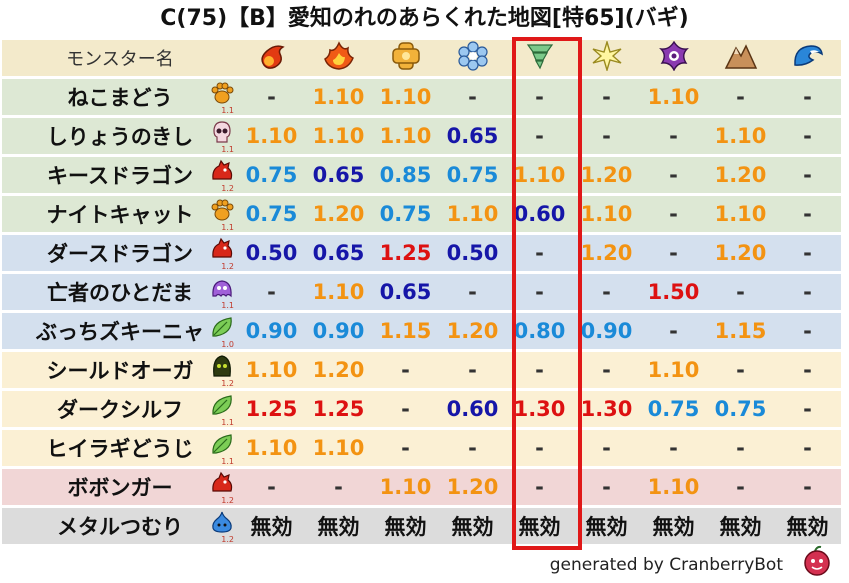 The width and height of the screenshot is (849, 583). What do you see at coordinates (421, 135) in the screenshot?
I see `table-row: しりょうのきし 1.1 1.10 1.10 1.10 0.65- - -1.10-` at bounding box center [421, 135].